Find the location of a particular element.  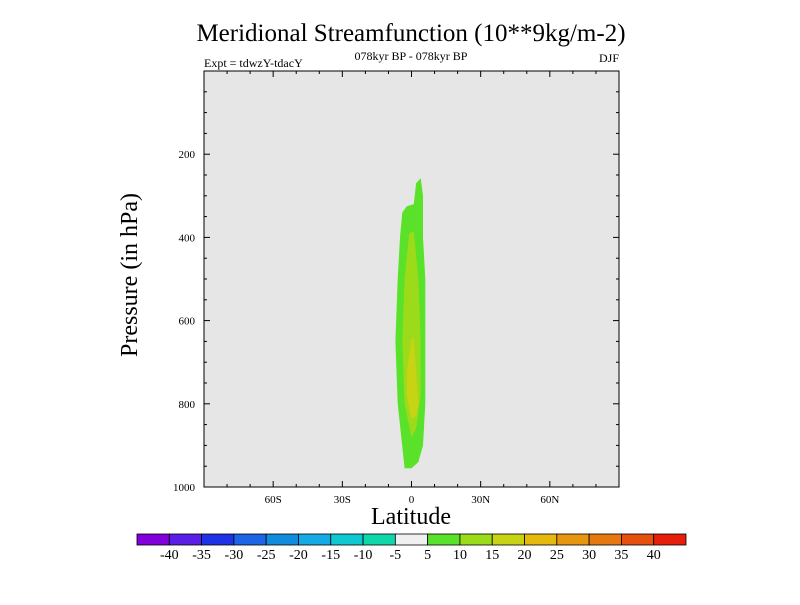

y-tick-label: 600 is located at coordinates (187, 322).